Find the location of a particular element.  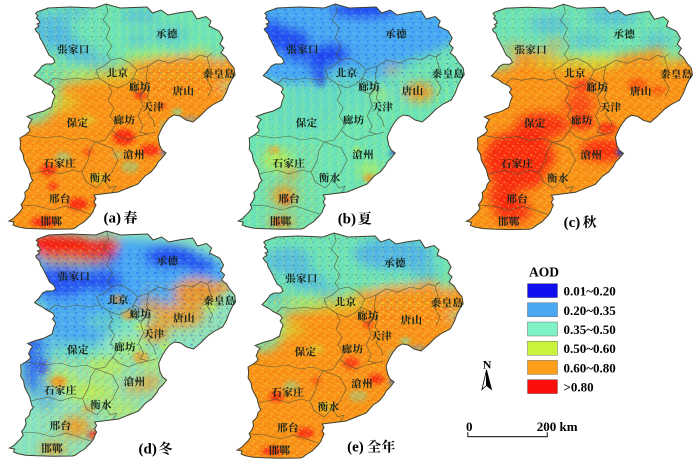

svg-text: >0.80 is located at coordinates (579, 387).